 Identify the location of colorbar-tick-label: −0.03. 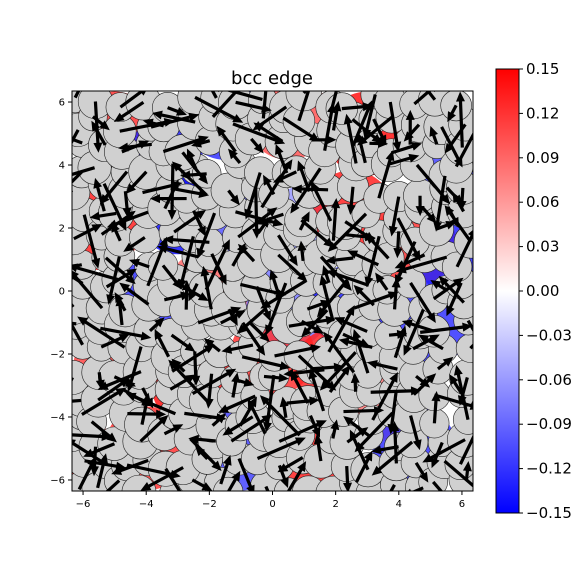
(549, 335).